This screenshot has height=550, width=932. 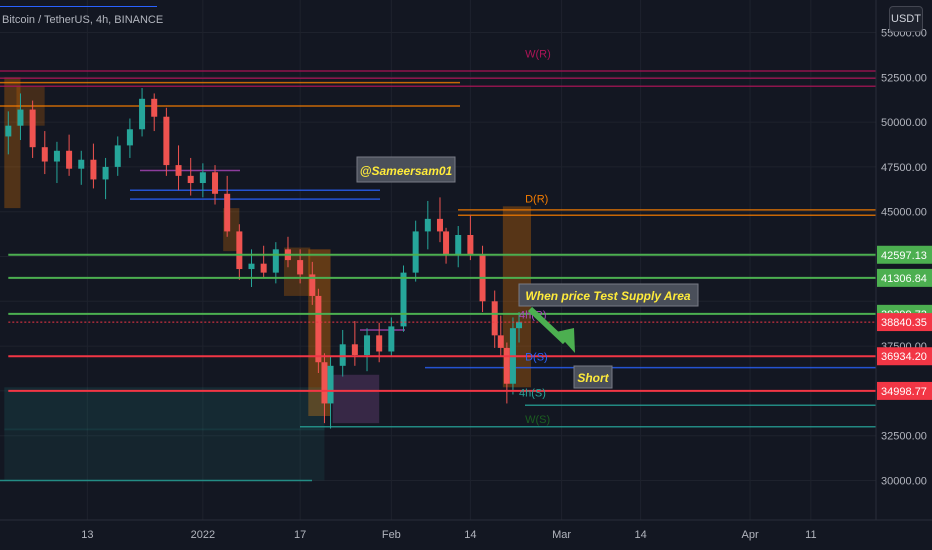 I want to click on price-badge-label: 38840.35, so click(x=904, y=323).